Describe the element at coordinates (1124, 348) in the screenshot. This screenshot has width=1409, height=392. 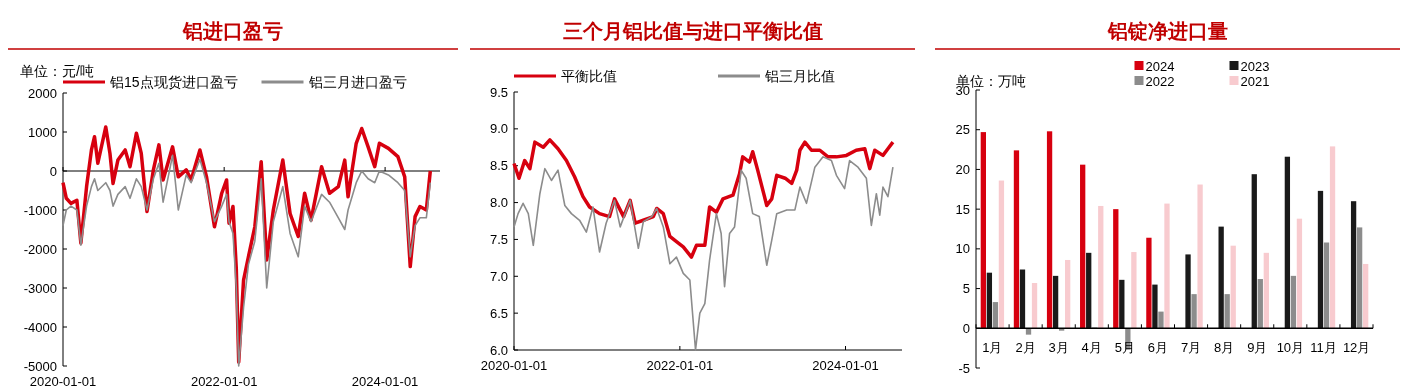
I see `x-tick-label: 5月` at that location.